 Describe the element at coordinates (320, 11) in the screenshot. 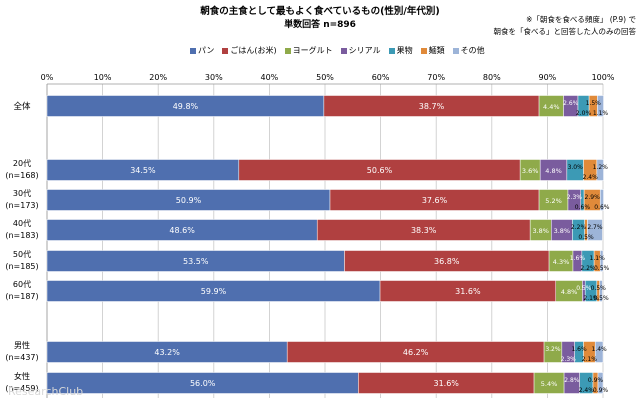

I see `chart-title: 朝食の主食として最もよく食べているもの(性別/年代別)` at that location.